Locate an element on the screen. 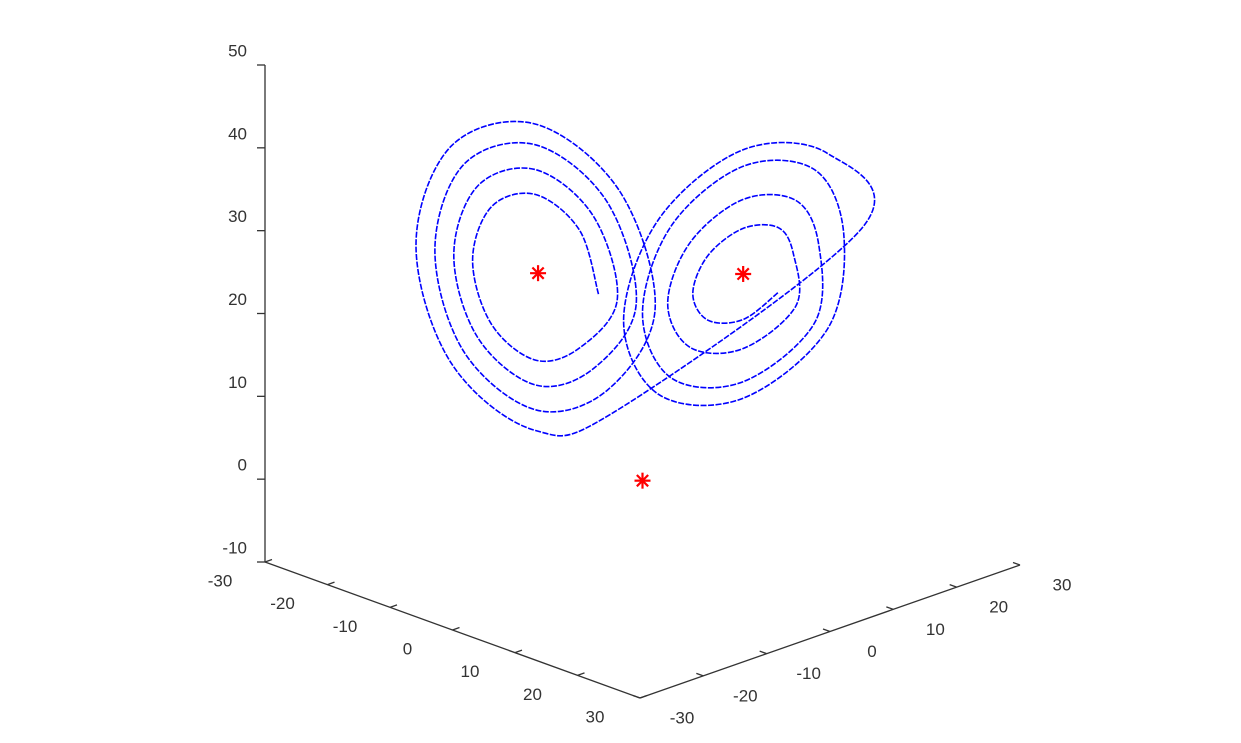  x-tick-label: 10 is located at coordinates (470, 671).